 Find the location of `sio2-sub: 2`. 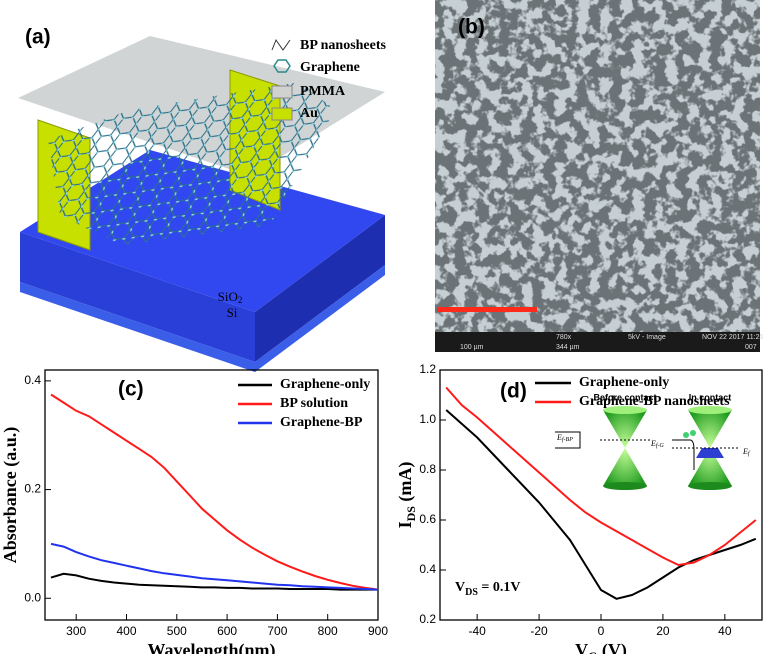

sio2-sub: 2 is located at coordinates (240, 300).